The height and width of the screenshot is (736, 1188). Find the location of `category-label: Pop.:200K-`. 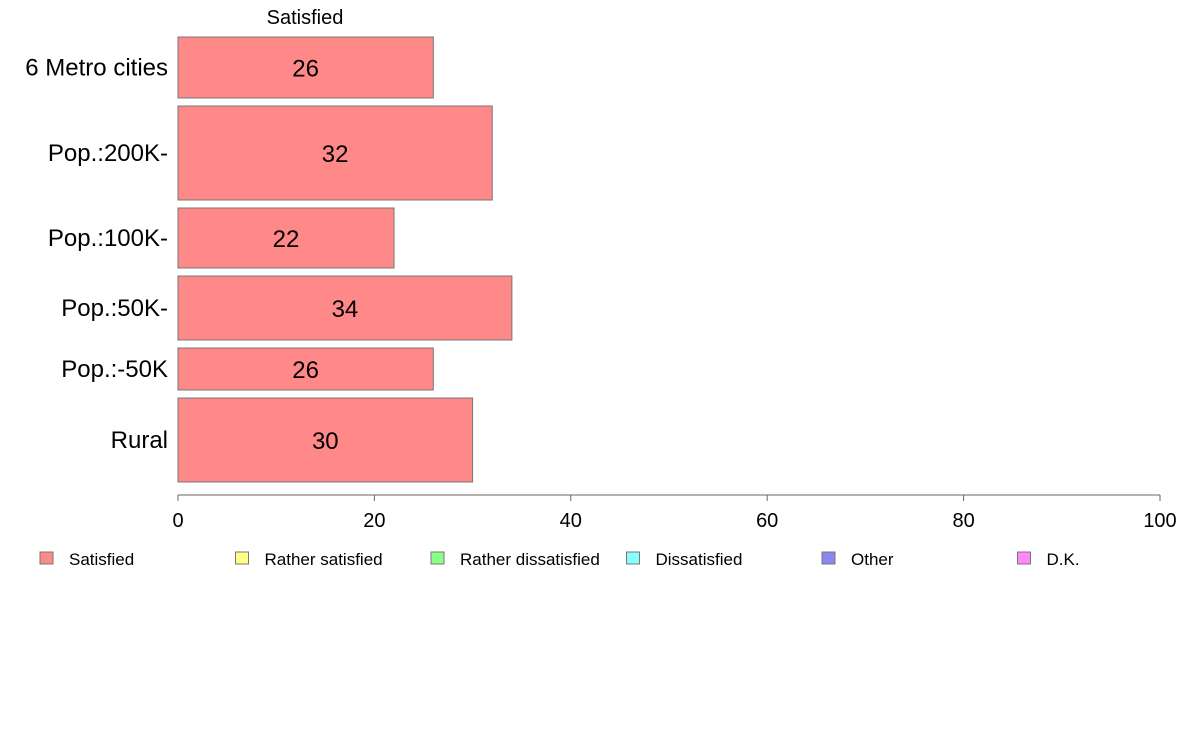

category-label: Pop.:200K- is located at coordinates (108, 153).